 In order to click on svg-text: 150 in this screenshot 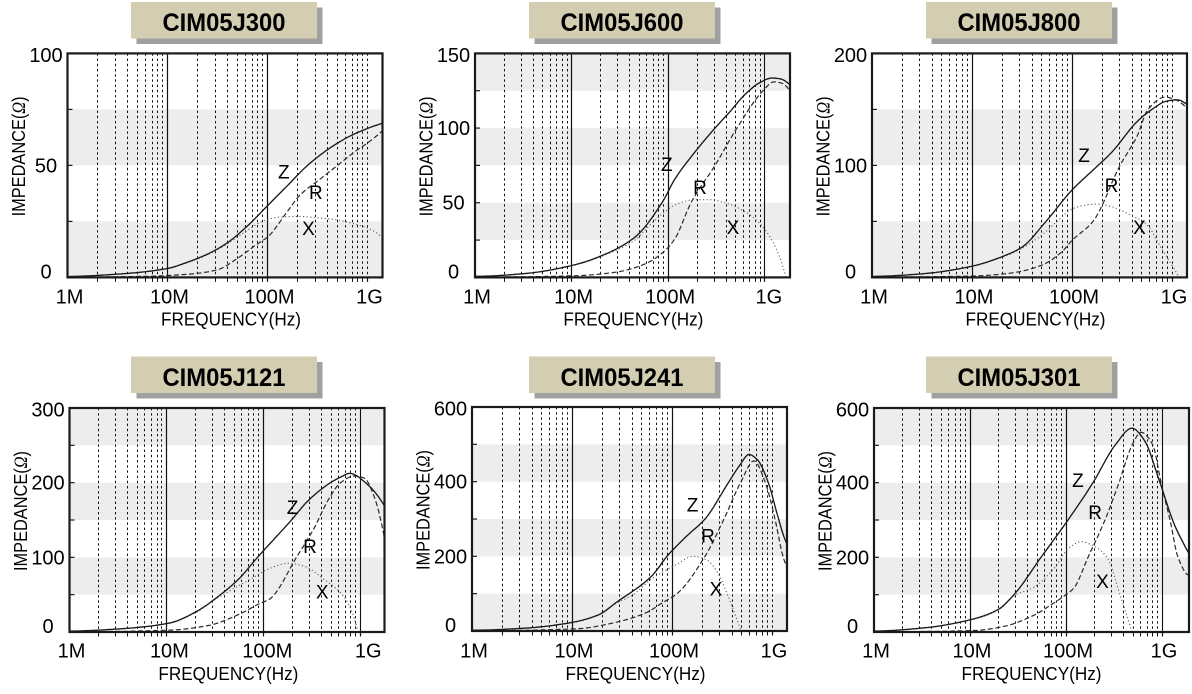, I will do `click(453, 56)`.